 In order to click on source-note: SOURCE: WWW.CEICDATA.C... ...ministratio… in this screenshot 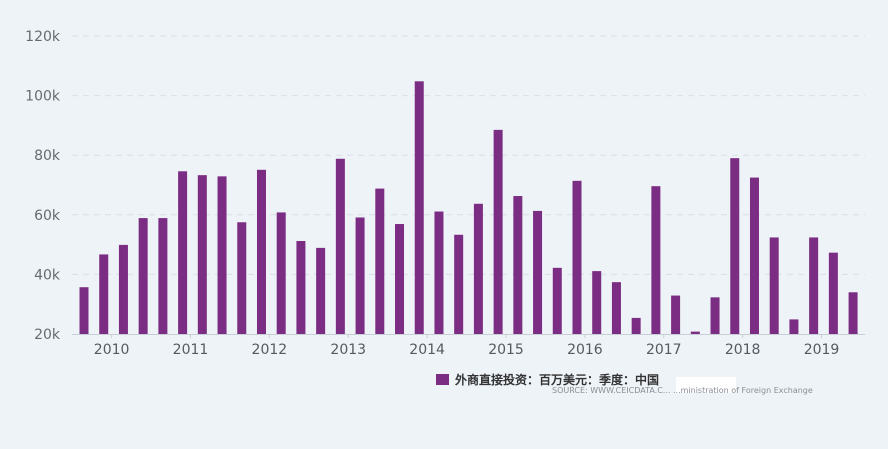, I will do `click(682, 390)`.